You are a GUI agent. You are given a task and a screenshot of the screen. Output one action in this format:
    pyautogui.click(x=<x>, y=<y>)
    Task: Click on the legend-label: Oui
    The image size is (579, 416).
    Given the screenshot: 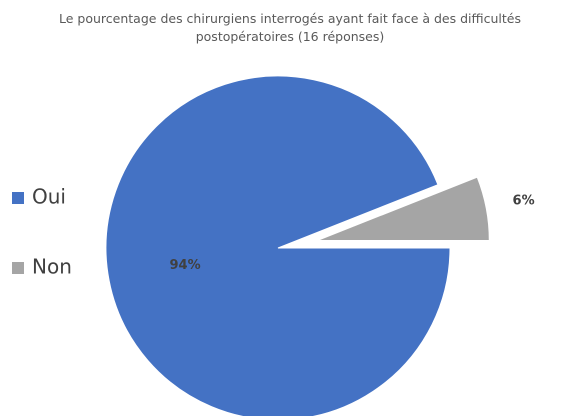 What is the action you would take?
    pyautogui.click(x=49, y=197)
    